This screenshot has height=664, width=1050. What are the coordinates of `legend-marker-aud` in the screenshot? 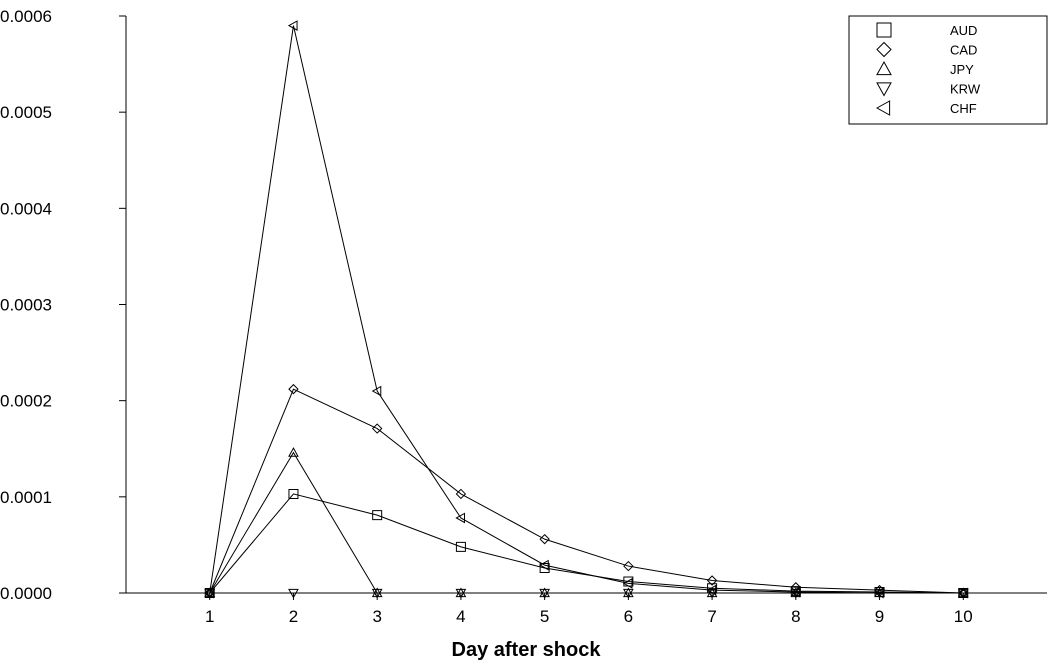 It's located at (884, 30).